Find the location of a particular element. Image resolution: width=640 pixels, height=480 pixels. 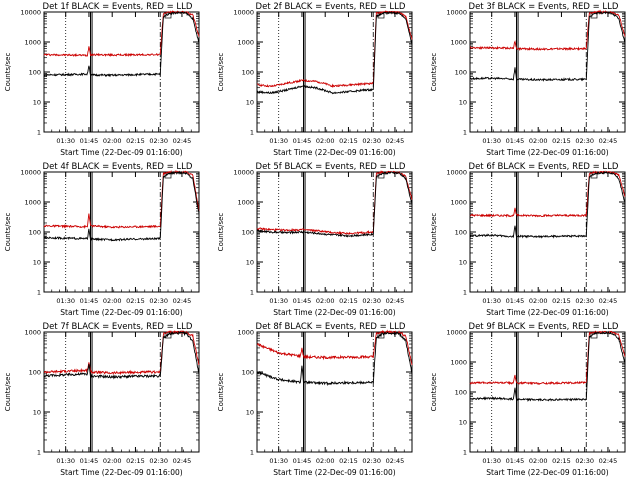

panel-title: Det 8f BLACK = Events, RED = LLD is located at coordinates (331, 327).